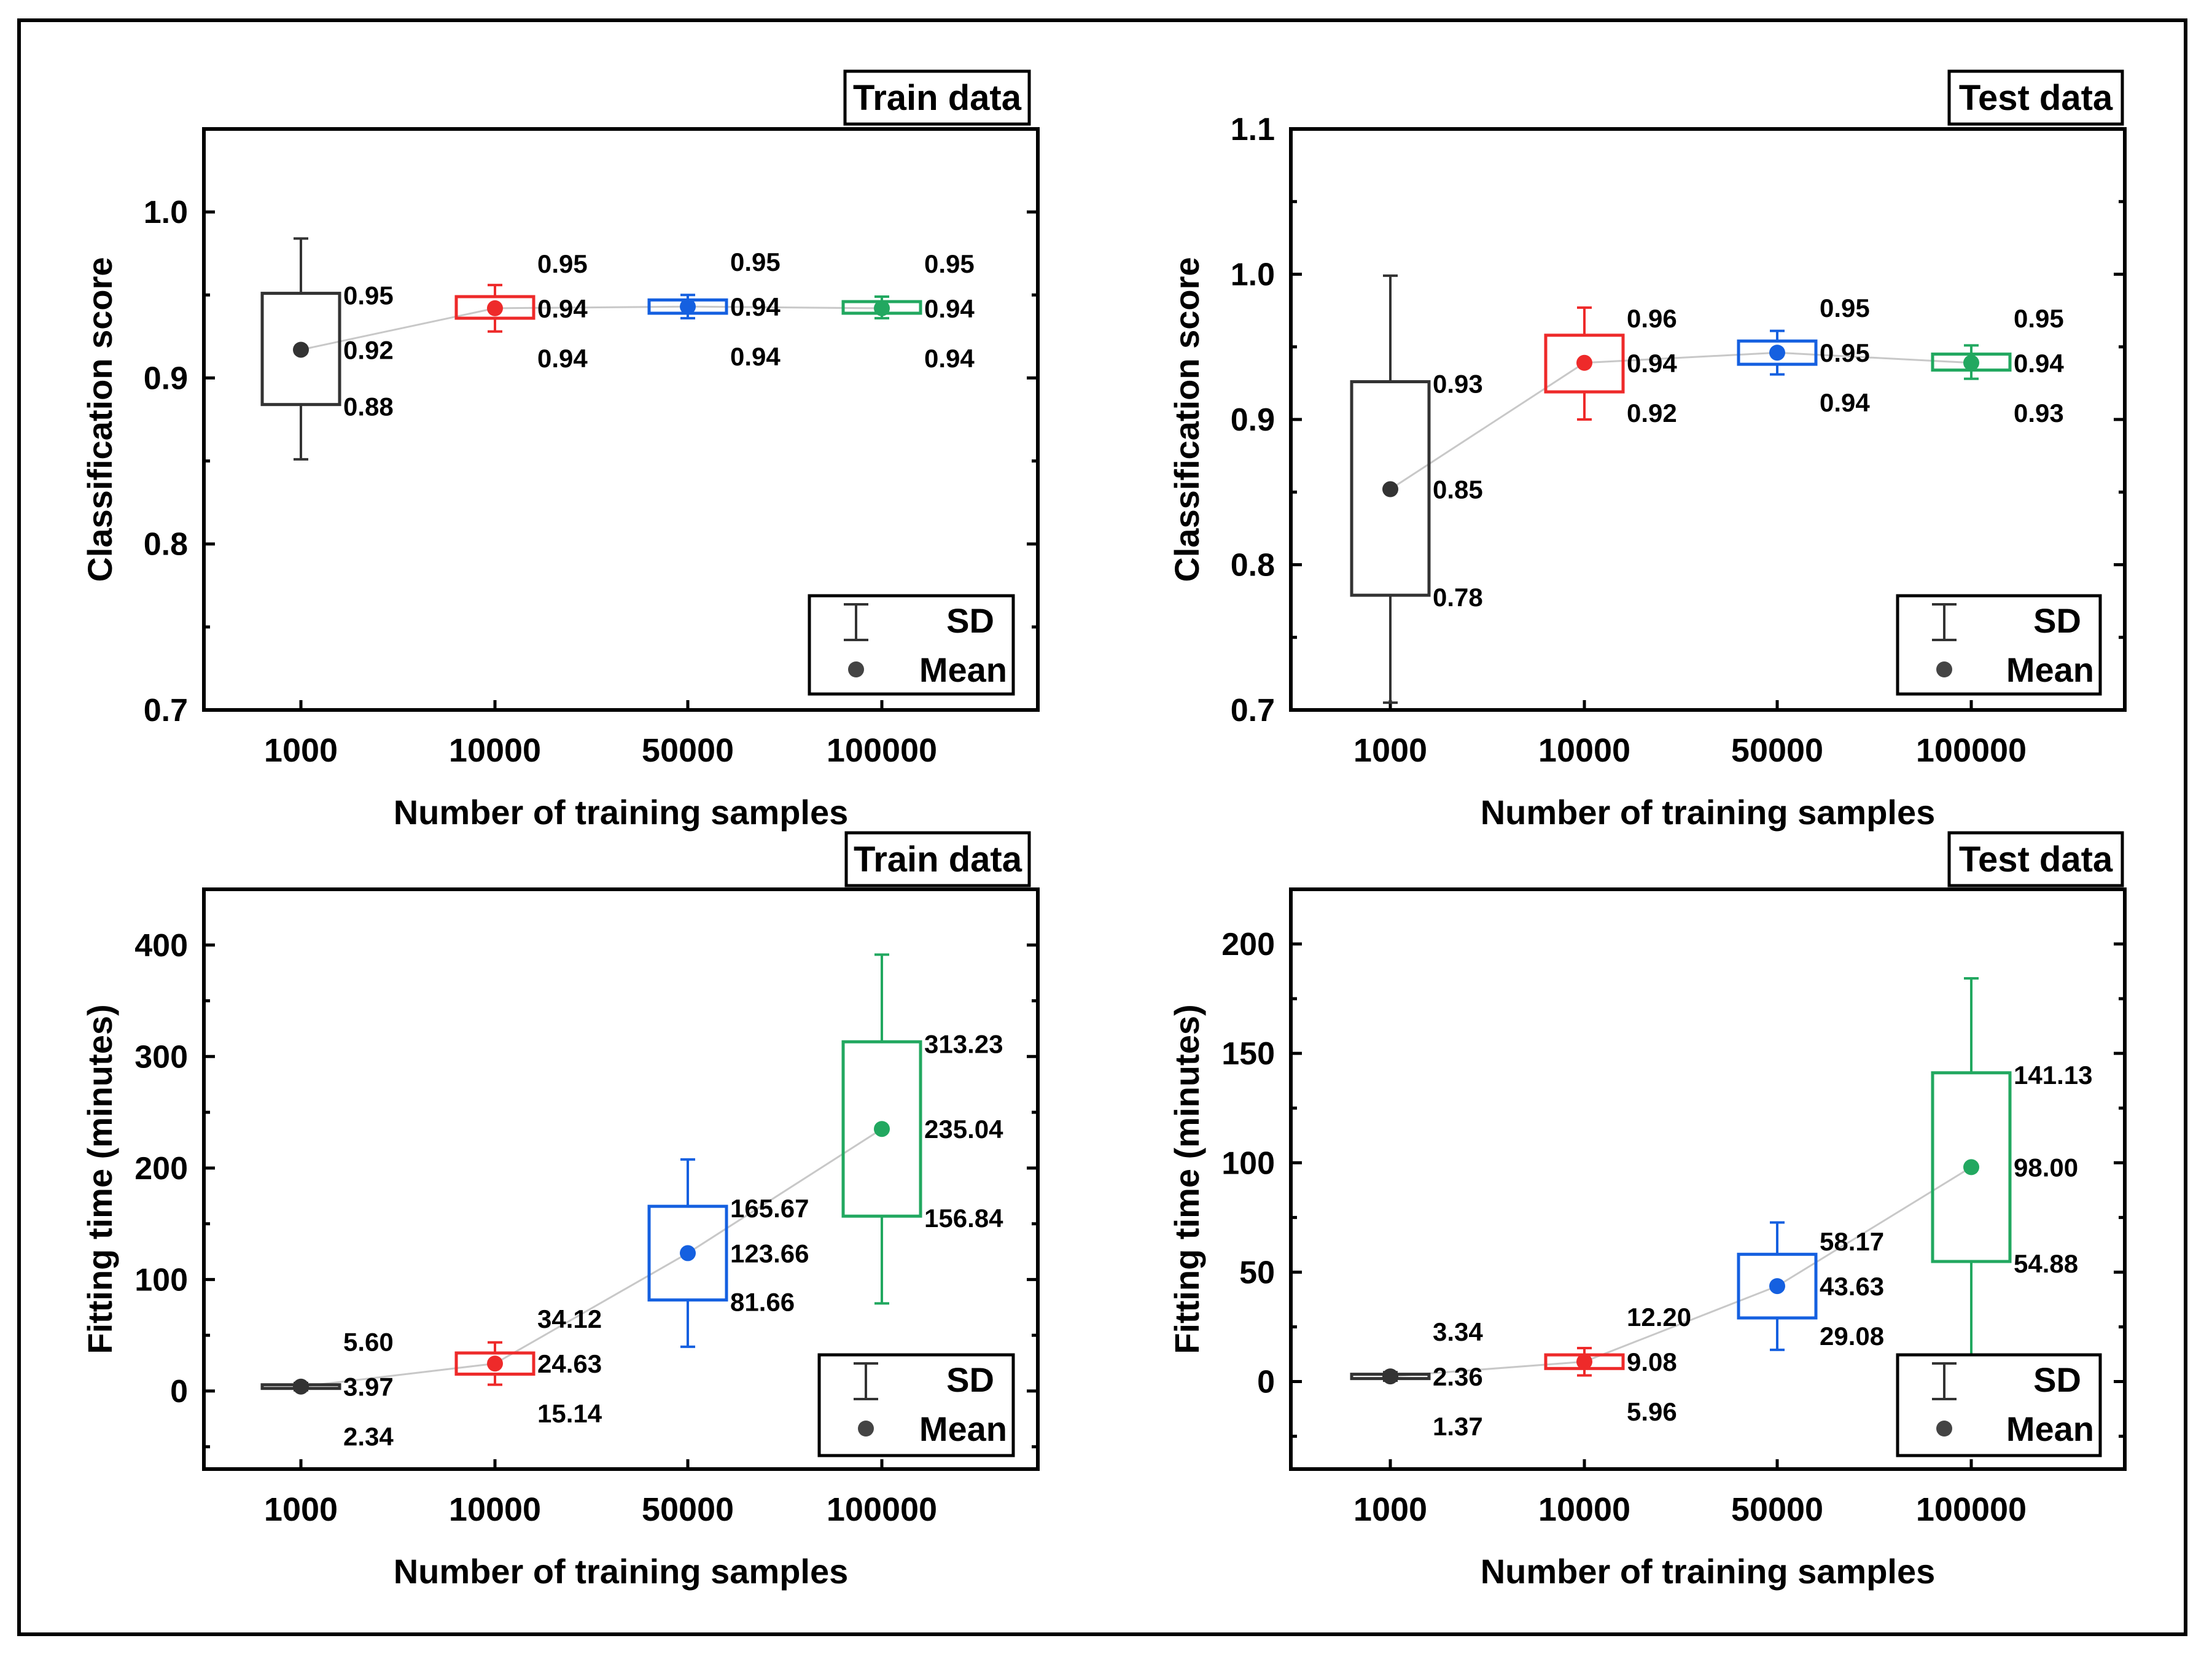 This screenshot has width=2212, height=1657. I want to click on label-mean: 3.97, so click(368, 1387).